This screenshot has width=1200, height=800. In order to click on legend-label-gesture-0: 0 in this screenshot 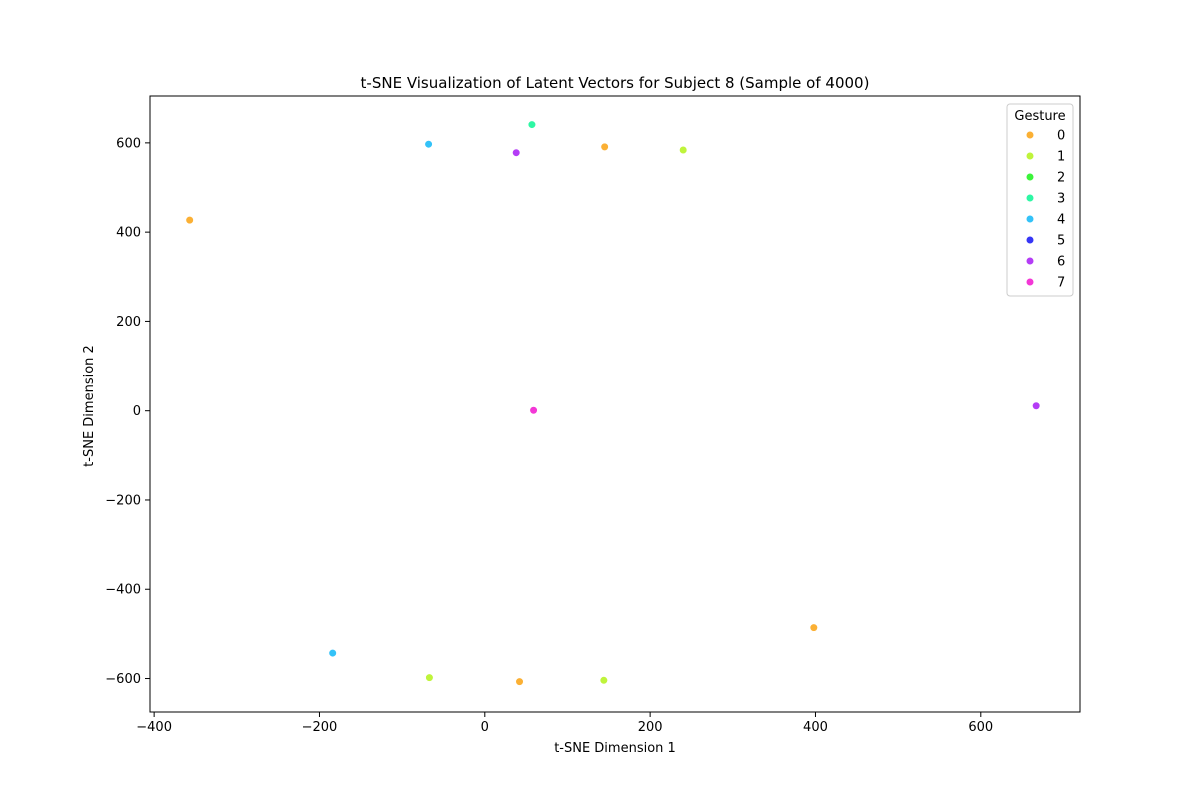, I will do `click(1061, 136)`.